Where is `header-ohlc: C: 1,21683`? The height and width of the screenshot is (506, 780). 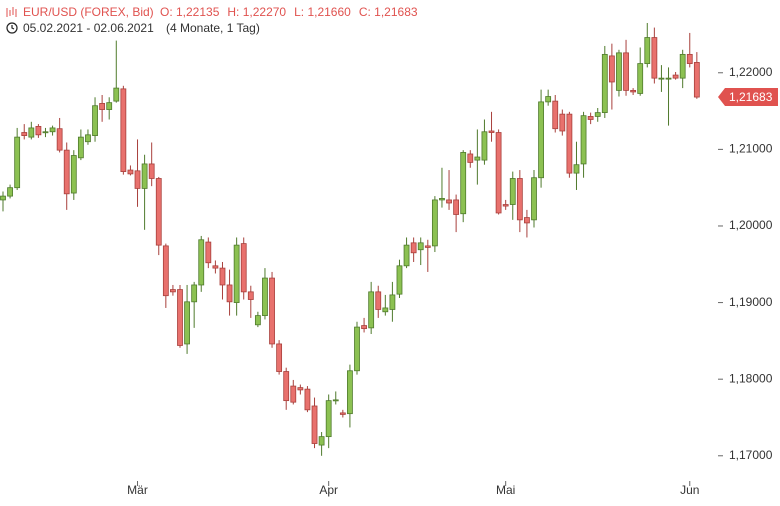
header-ohlc: C: 1,21683 is located at coordinates (388, 12).